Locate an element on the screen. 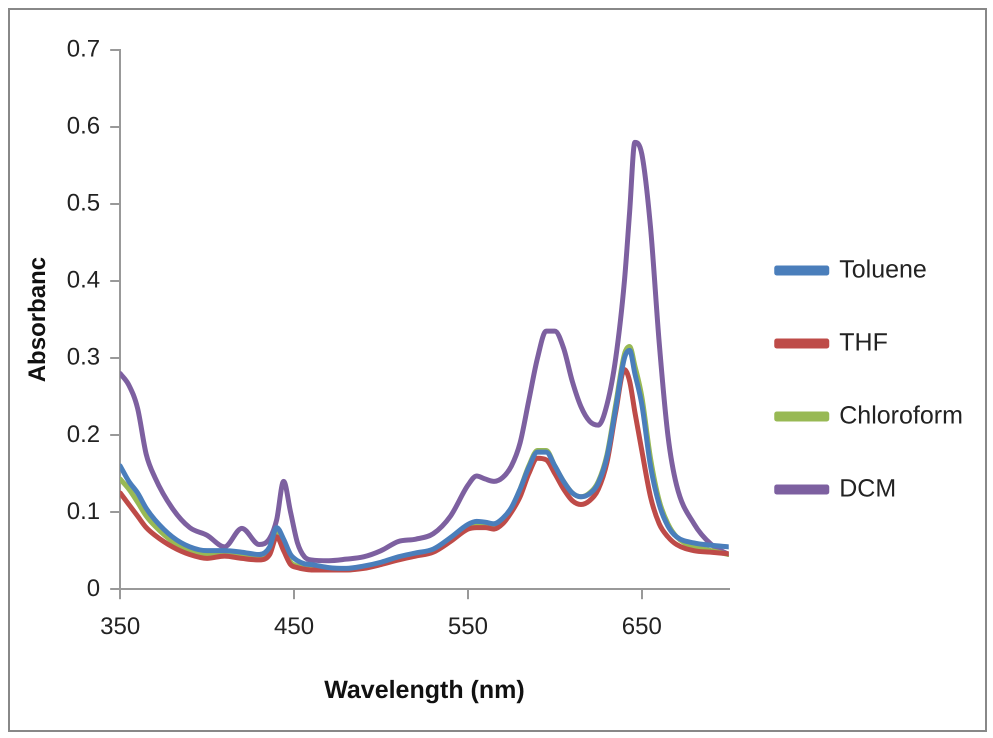  y-tick-label: 0.5 is located at coordinates (83, 203).